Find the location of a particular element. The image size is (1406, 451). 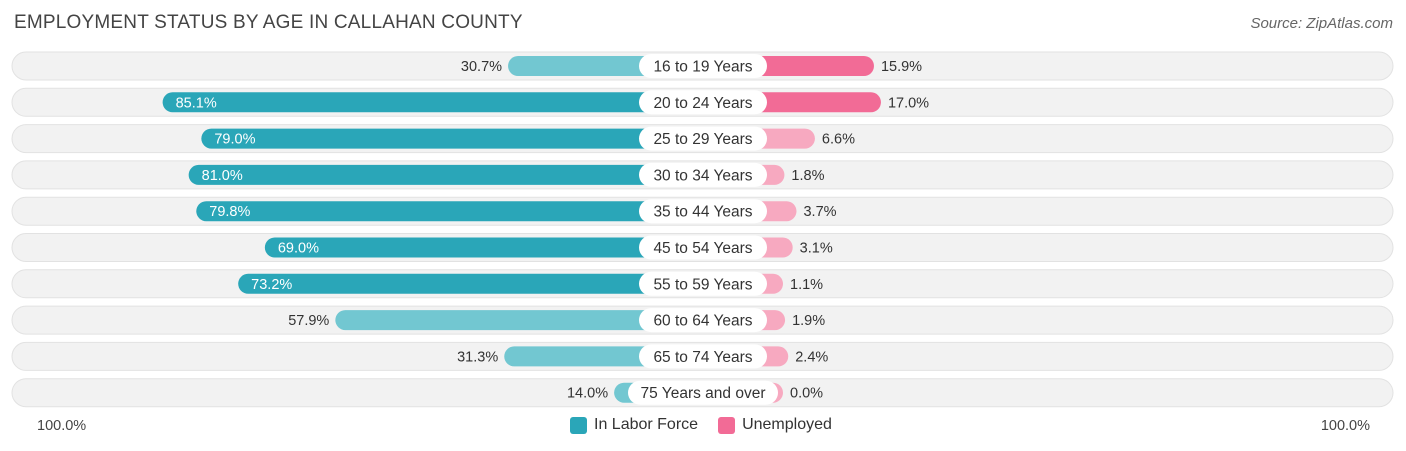

legend: In Labor Force Unemployed is located at coordinates (711, 425).